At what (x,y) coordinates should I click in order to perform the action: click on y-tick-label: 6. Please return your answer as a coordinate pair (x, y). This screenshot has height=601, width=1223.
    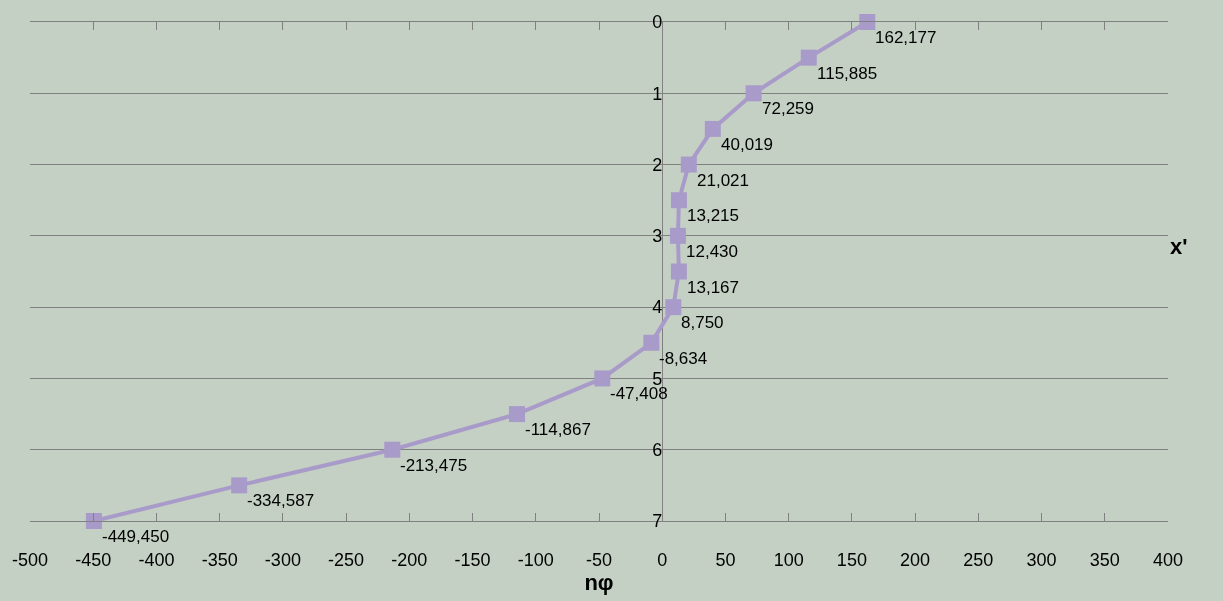
    Looking at the image, I should click on (657, 450).